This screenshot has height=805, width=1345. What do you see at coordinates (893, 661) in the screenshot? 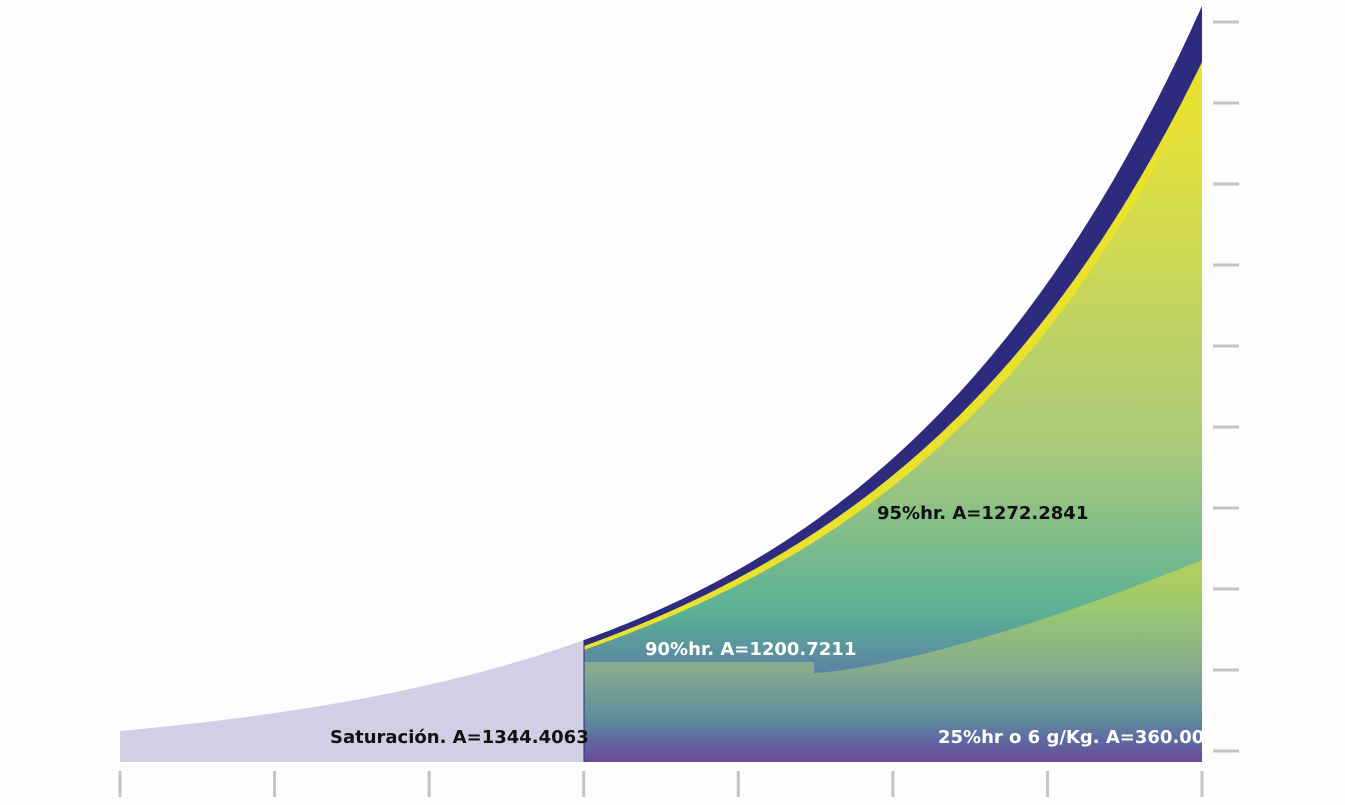
I see `rh25-region` at bounding box center [893, 661].